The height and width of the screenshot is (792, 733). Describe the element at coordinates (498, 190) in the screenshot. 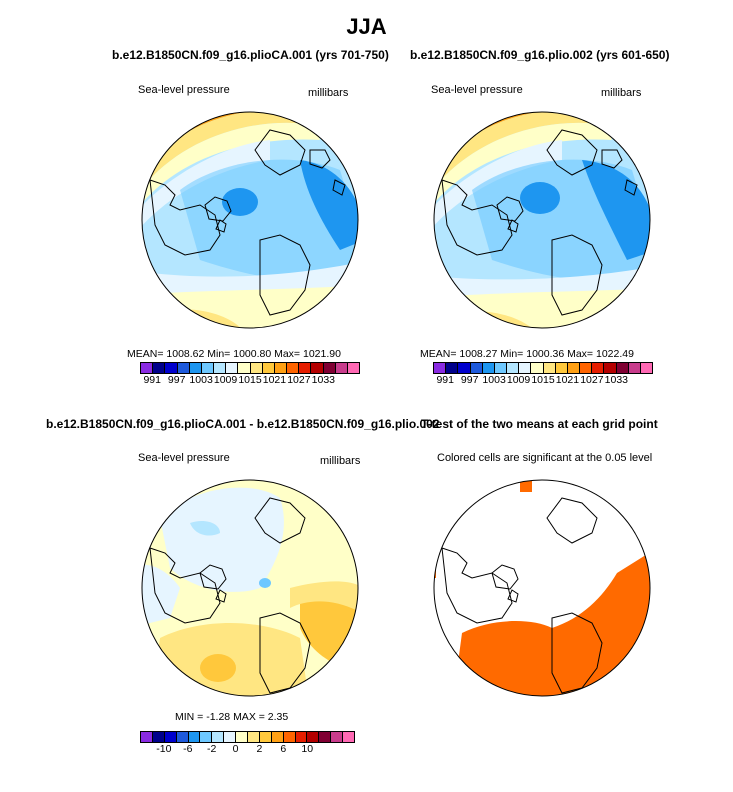

I see `map2-light-band` at that location.